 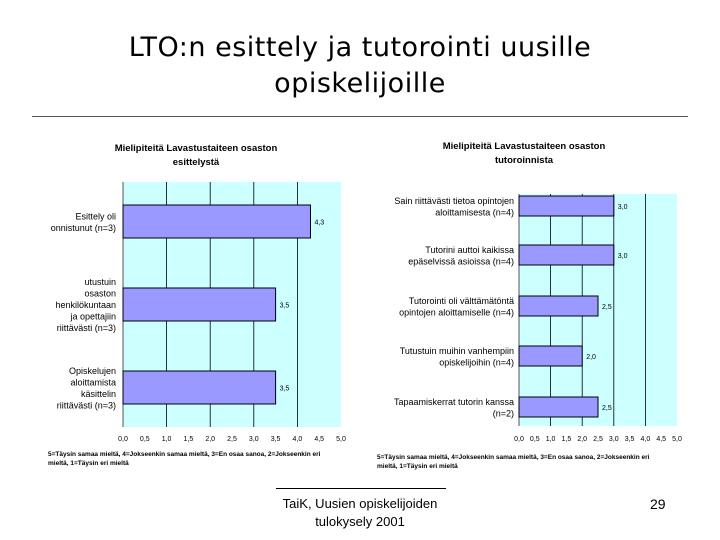 I want to click on chart1-value-label: 4,3, so click(x=319, y=223).